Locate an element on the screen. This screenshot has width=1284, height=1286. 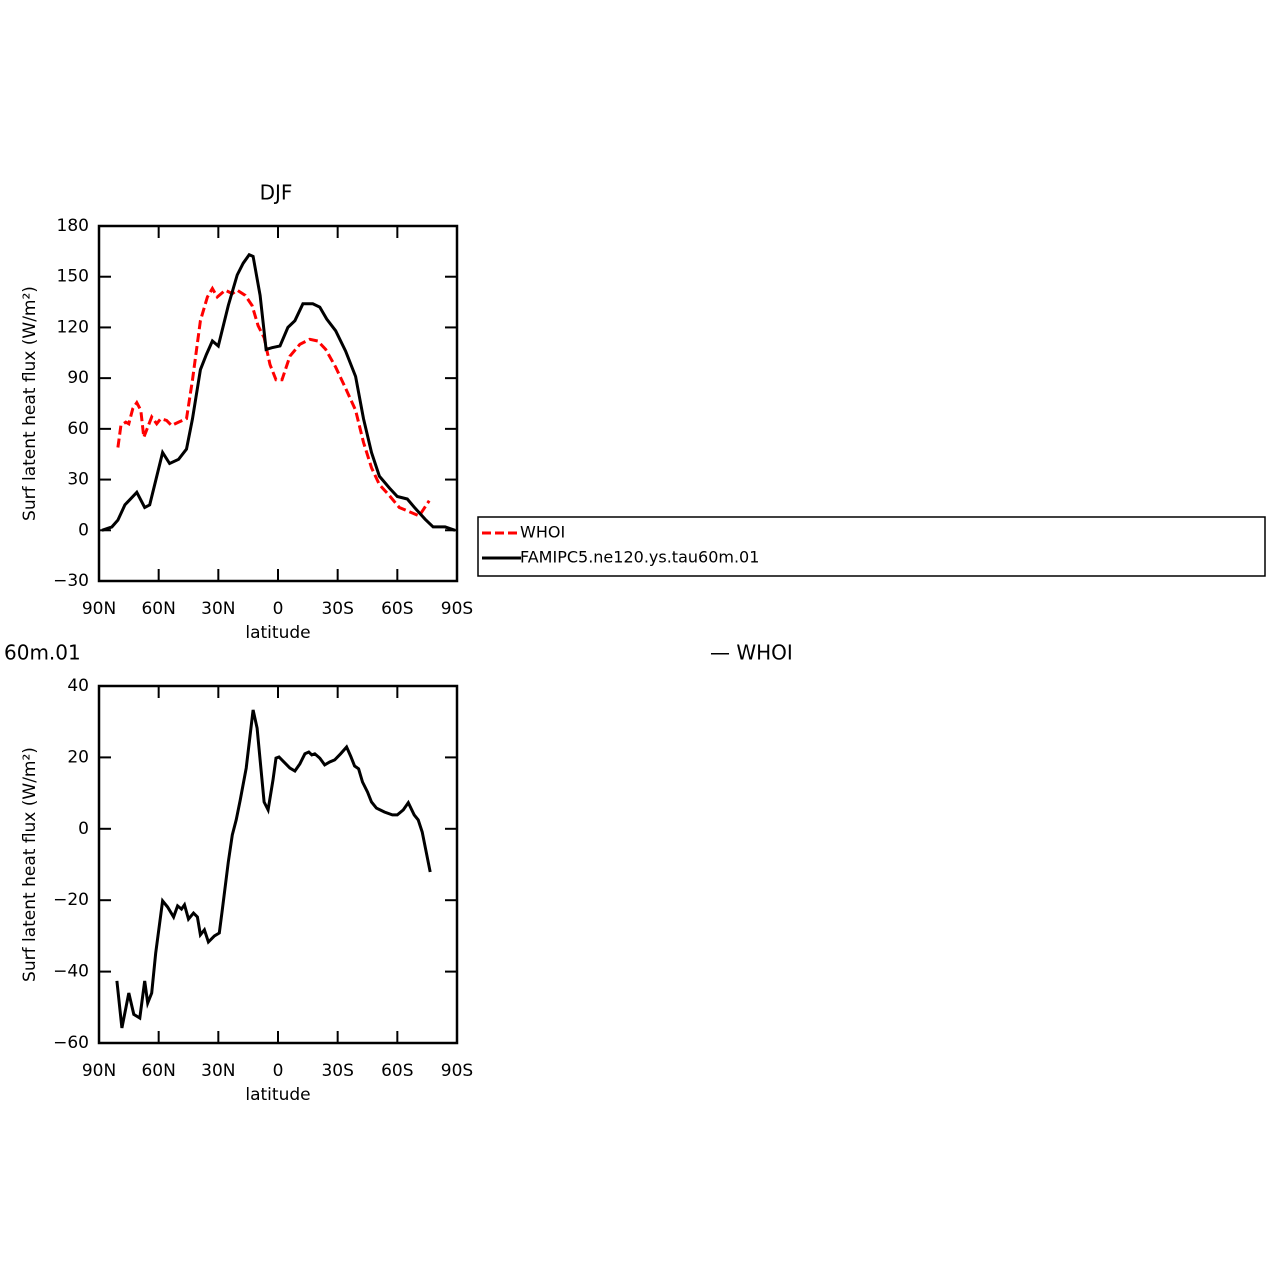
legend-label: FAMIPC5.ne120.ys.tau60m.01 is located at coordinates (639, 557).